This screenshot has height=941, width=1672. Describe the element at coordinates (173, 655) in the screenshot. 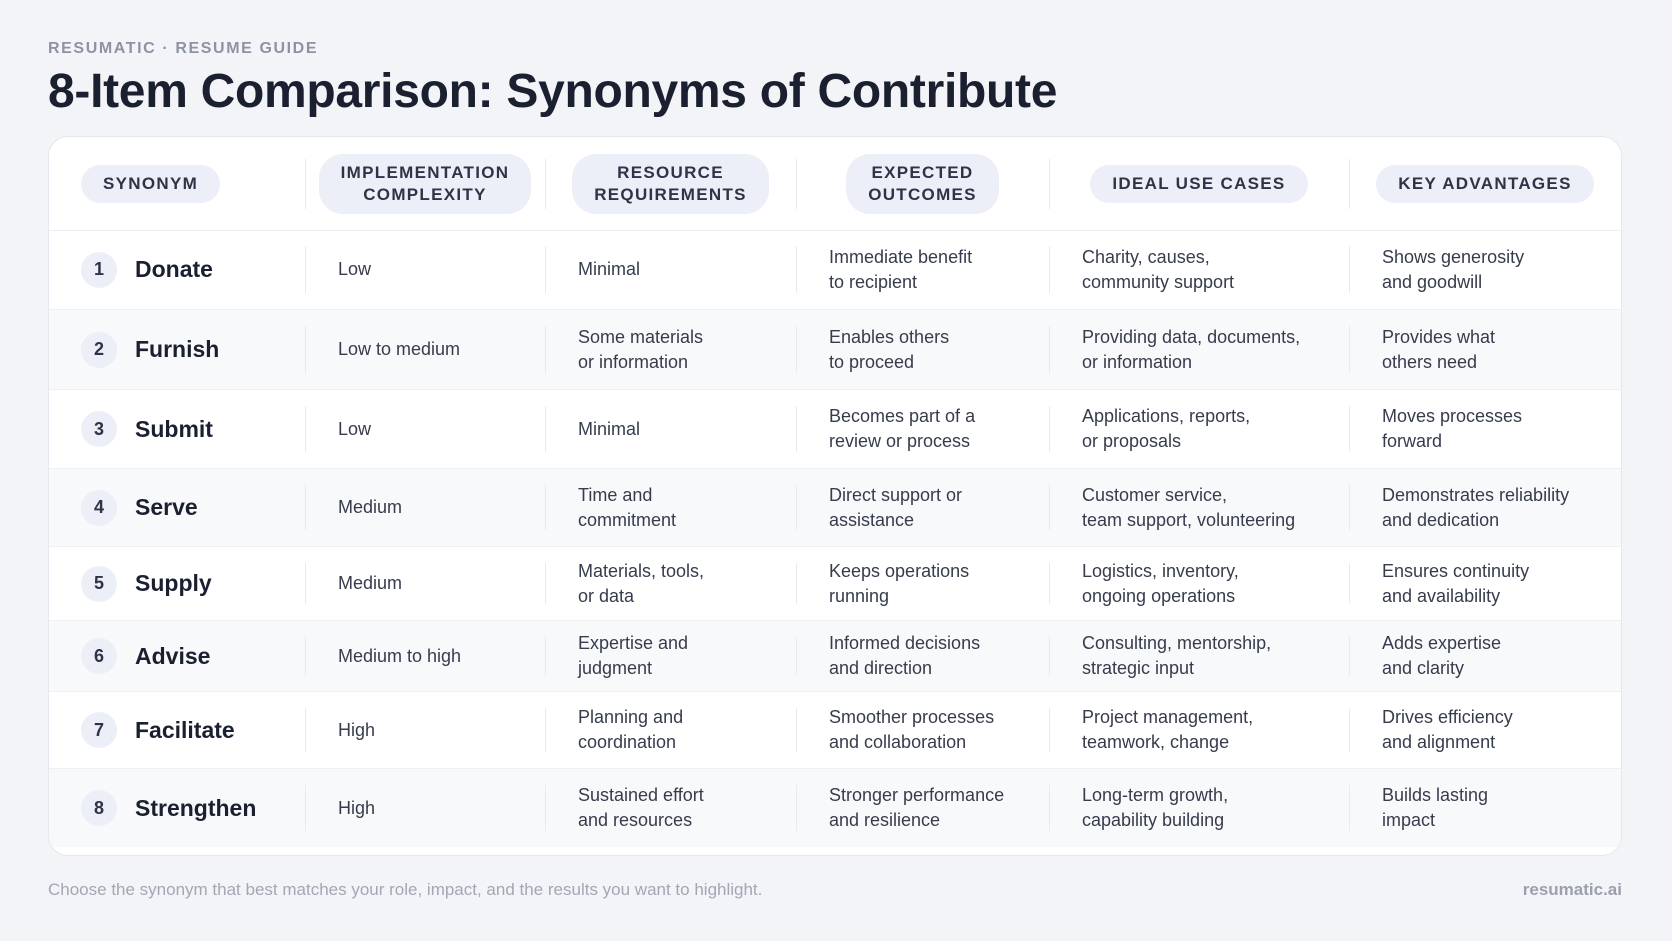

I see `synonym-label: Advise` at that location.